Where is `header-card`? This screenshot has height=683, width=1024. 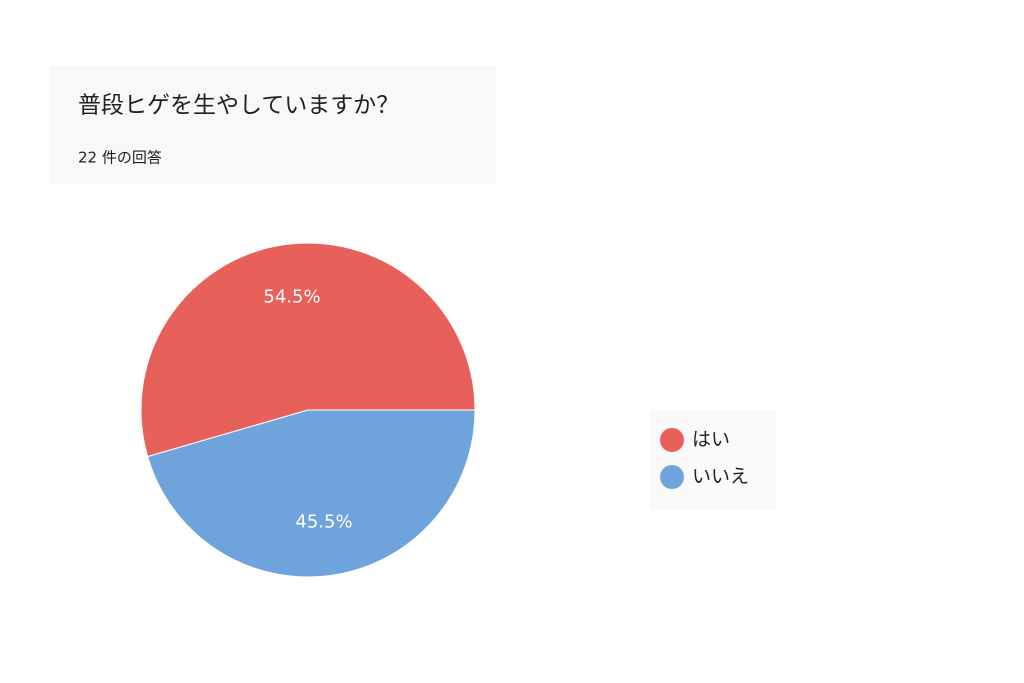
header-card is located at coordinates (273, 125).